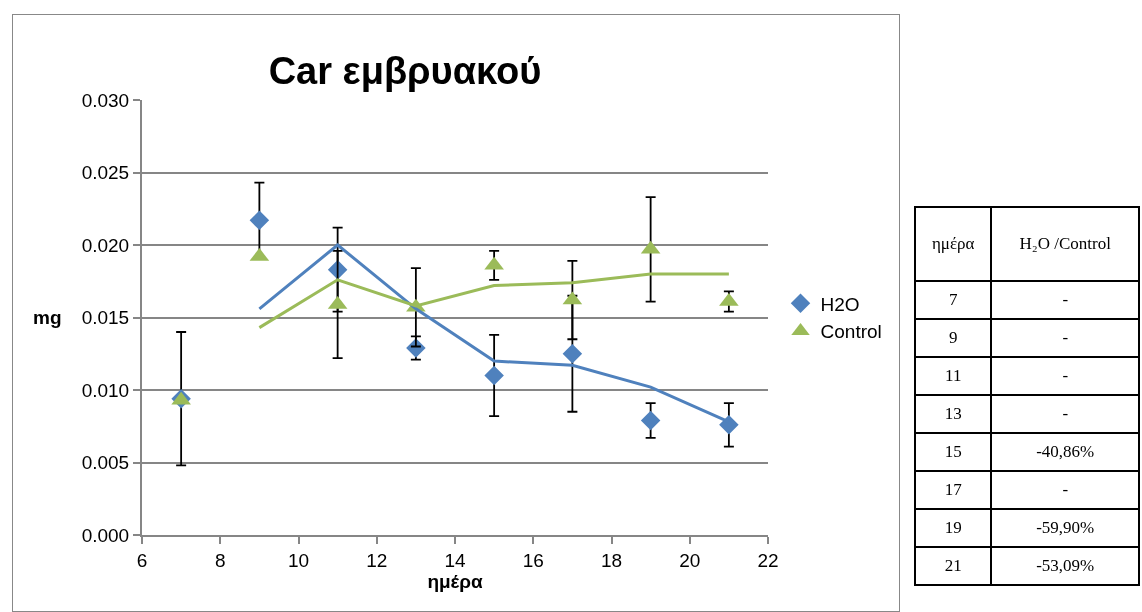  Describe the element at coordinates (377, 560) in the screenshot. I see `x-tick-label: 12` at that location.